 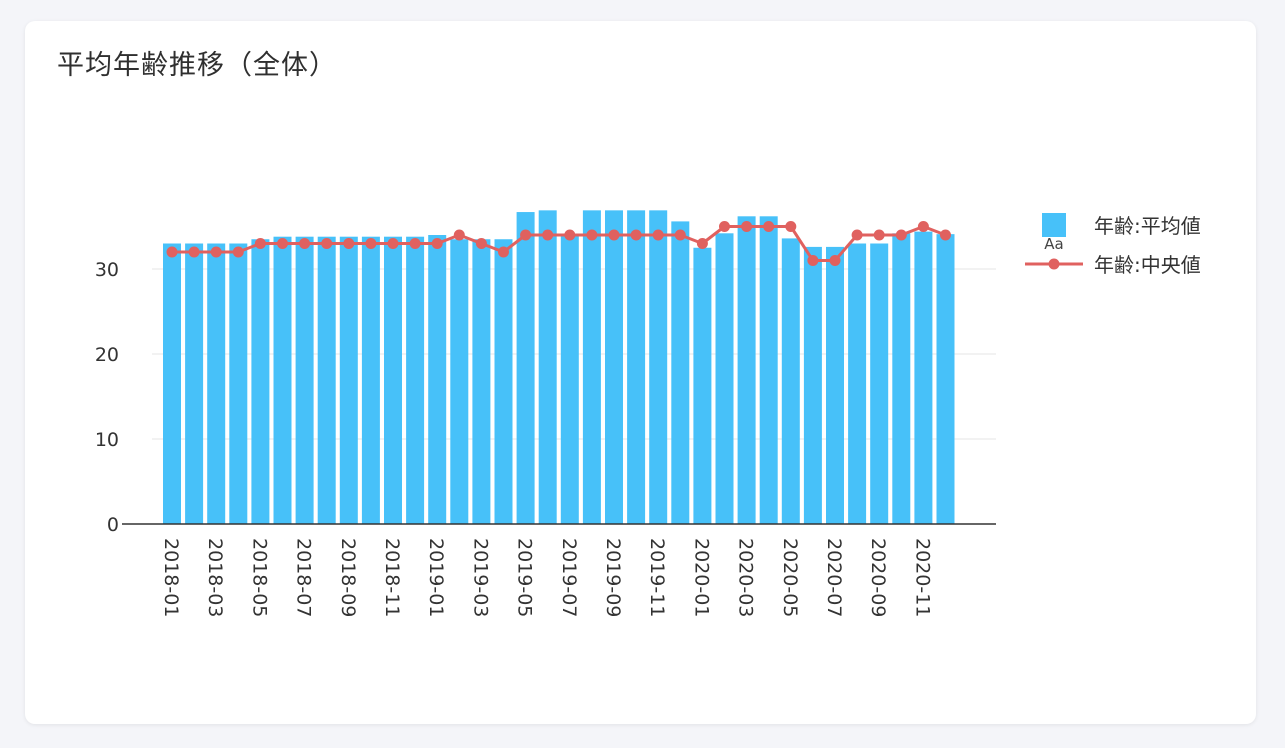 I want to click on x-tick-label: 2019-03, so click(x=480, y=577).